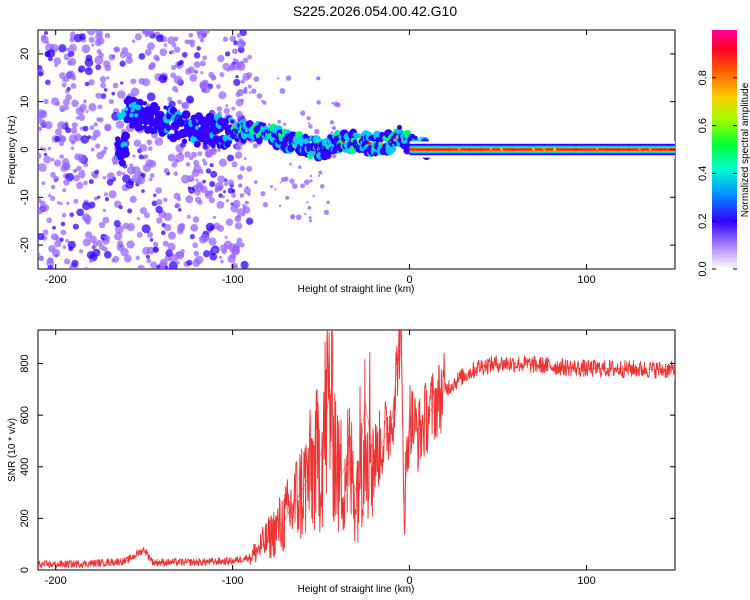  What do you see at coordinates (25, 102) in the screenshot?
I see `y-tick-label: 10` at bounding box center [25, 102].